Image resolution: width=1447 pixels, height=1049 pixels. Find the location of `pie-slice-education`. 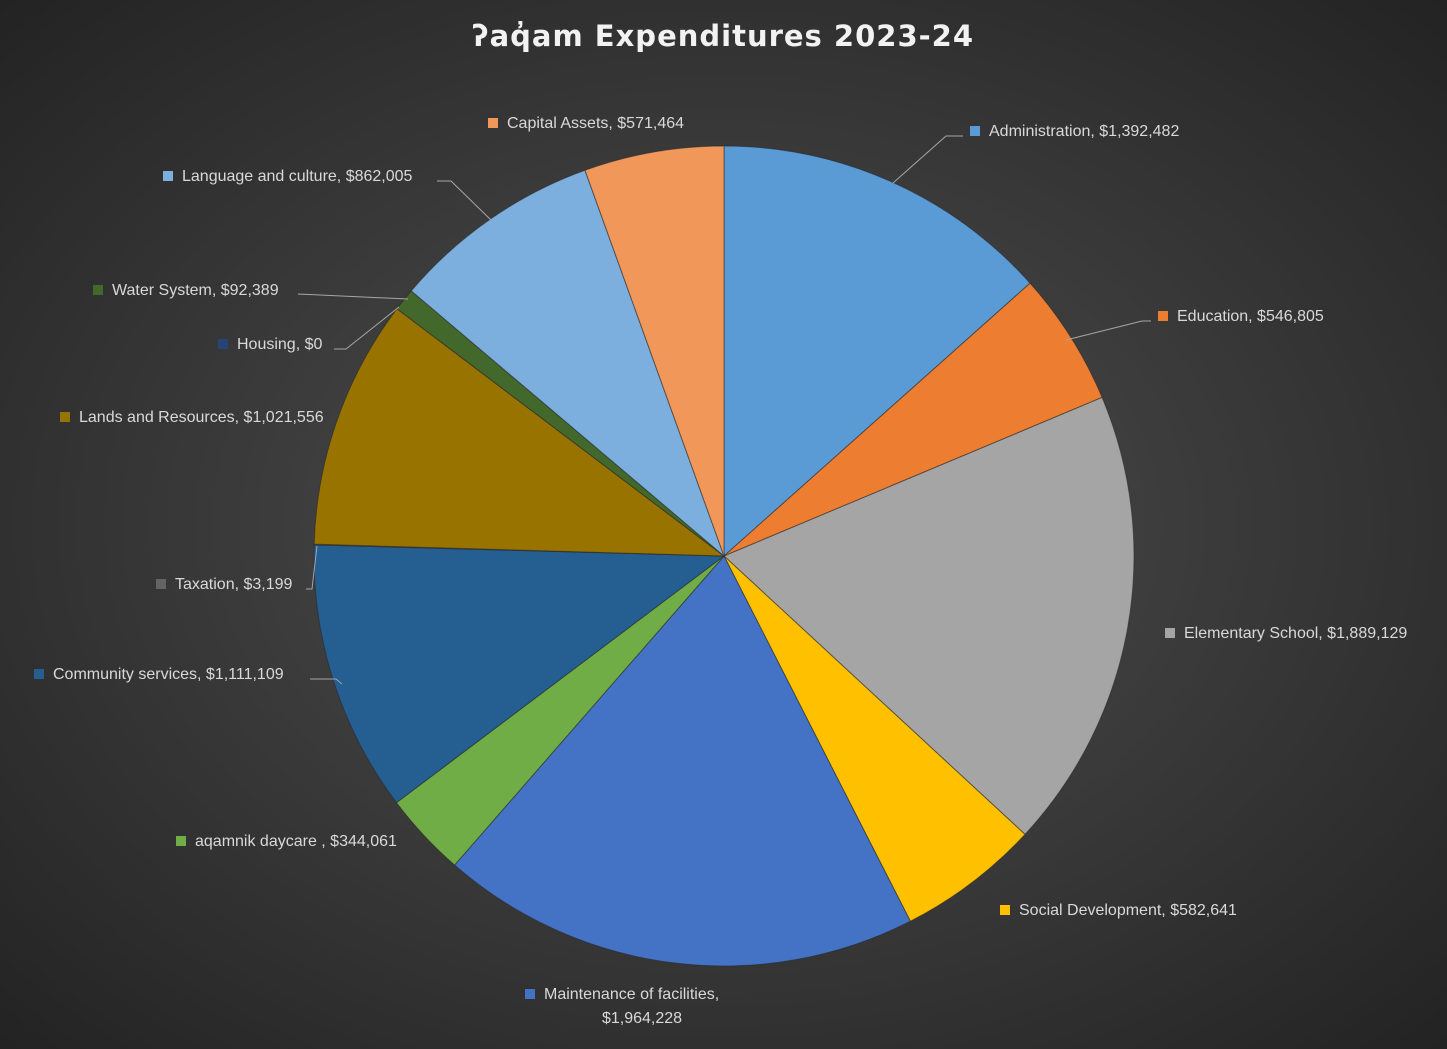

pie-slice-education is located at coordinates (913, 419).